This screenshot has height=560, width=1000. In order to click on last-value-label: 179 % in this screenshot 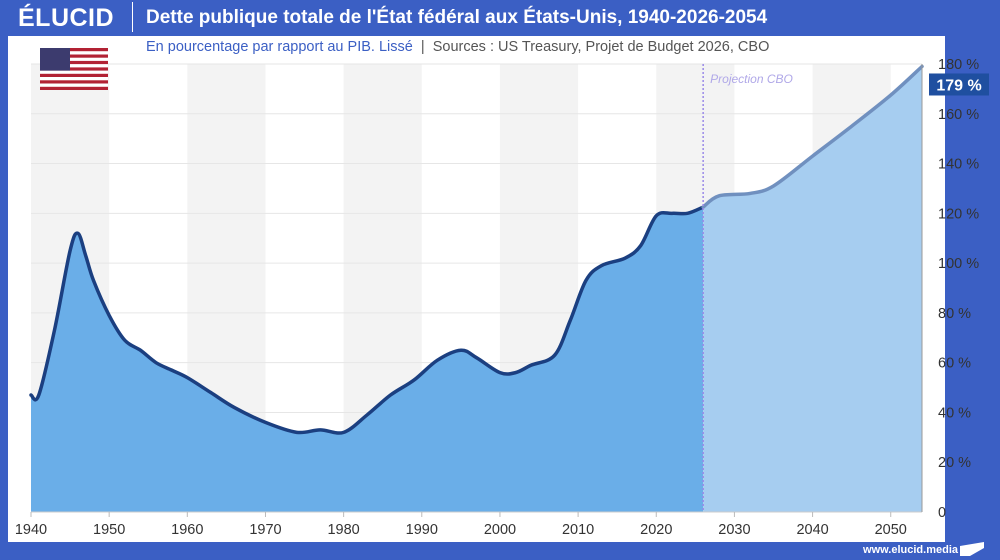, I will do `click(958, 85)`.